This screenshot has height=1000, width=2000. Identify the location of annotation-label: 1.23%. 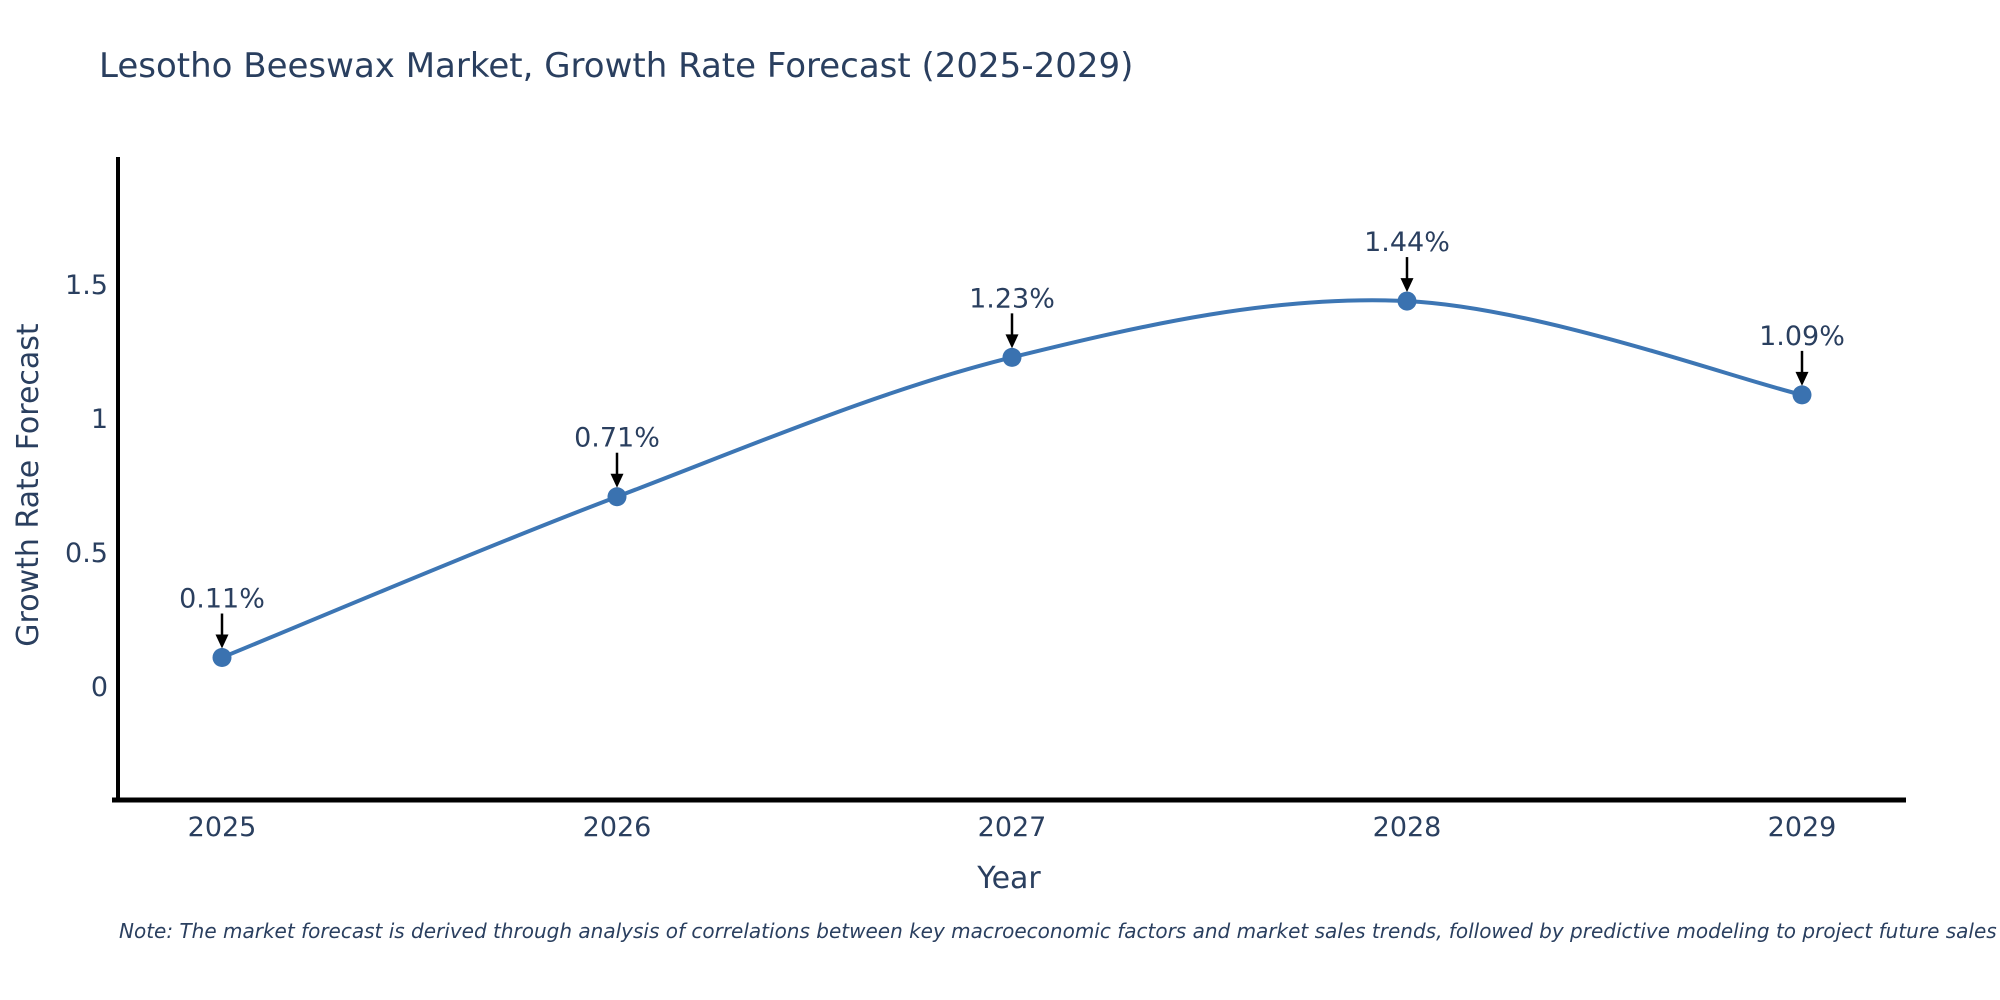
(1012, 298).